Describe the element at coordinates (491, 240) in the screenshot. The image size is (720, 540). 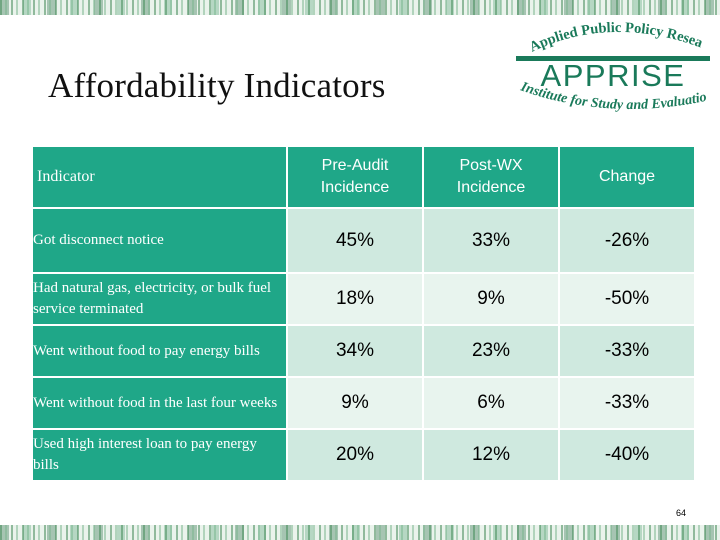
I see `post-wx-value: 33%` at that location.